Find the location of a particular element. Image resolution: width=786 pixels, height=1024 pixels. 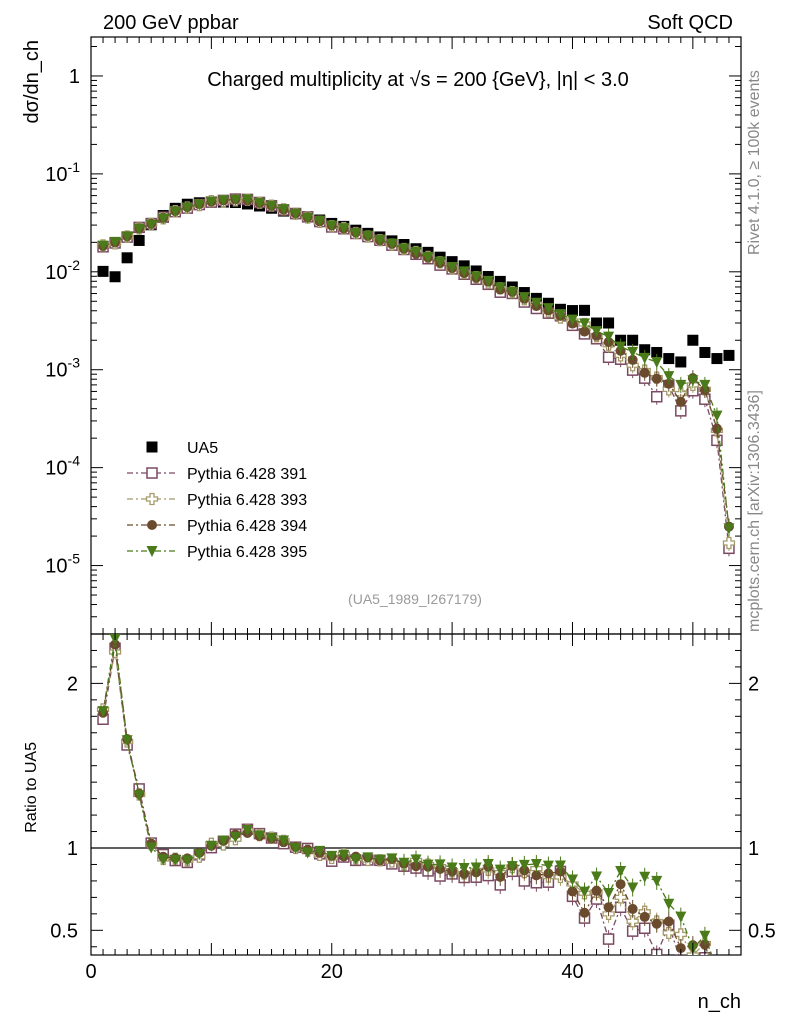

ratio-tick-label: 2 is located at coordinates (72, 684).